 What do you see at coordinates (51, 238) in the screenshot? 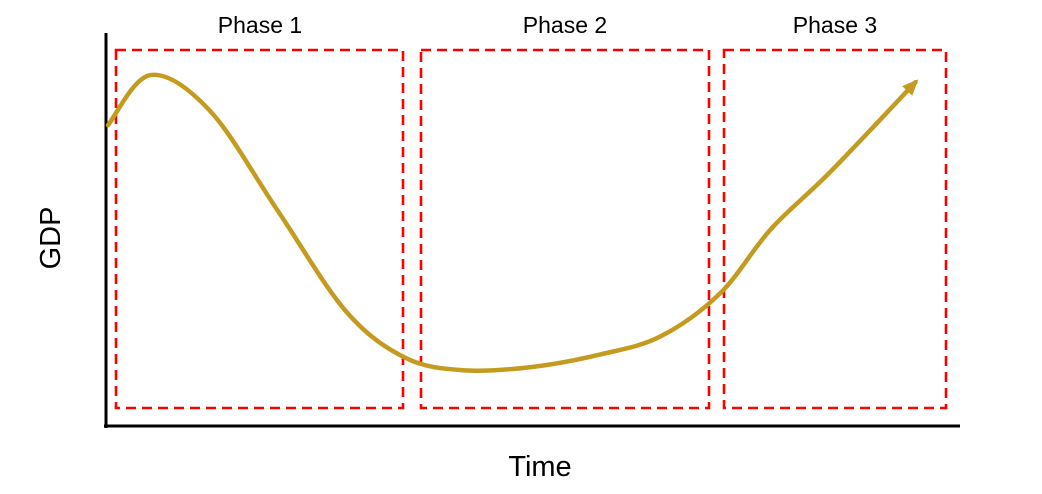
I see `y-axis-label: GDP` at bounding box center [51, 238].